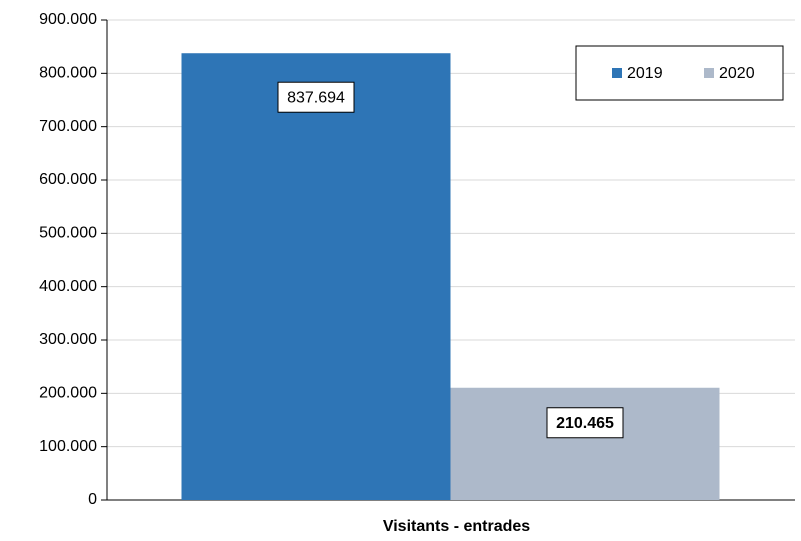  What do you see at coordinates (68, 286) in the screenshot?
I see `y-tick-label: 400.000` at bounding box center [68, 286].